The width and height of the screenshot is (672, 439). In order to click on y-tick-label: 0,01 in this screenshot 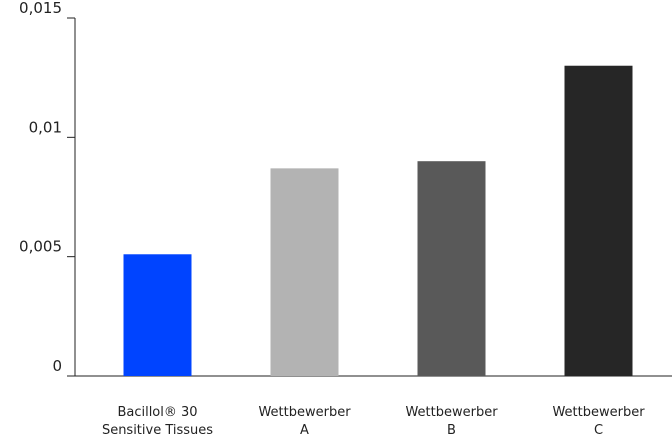, I will do `click(45, 127)`.